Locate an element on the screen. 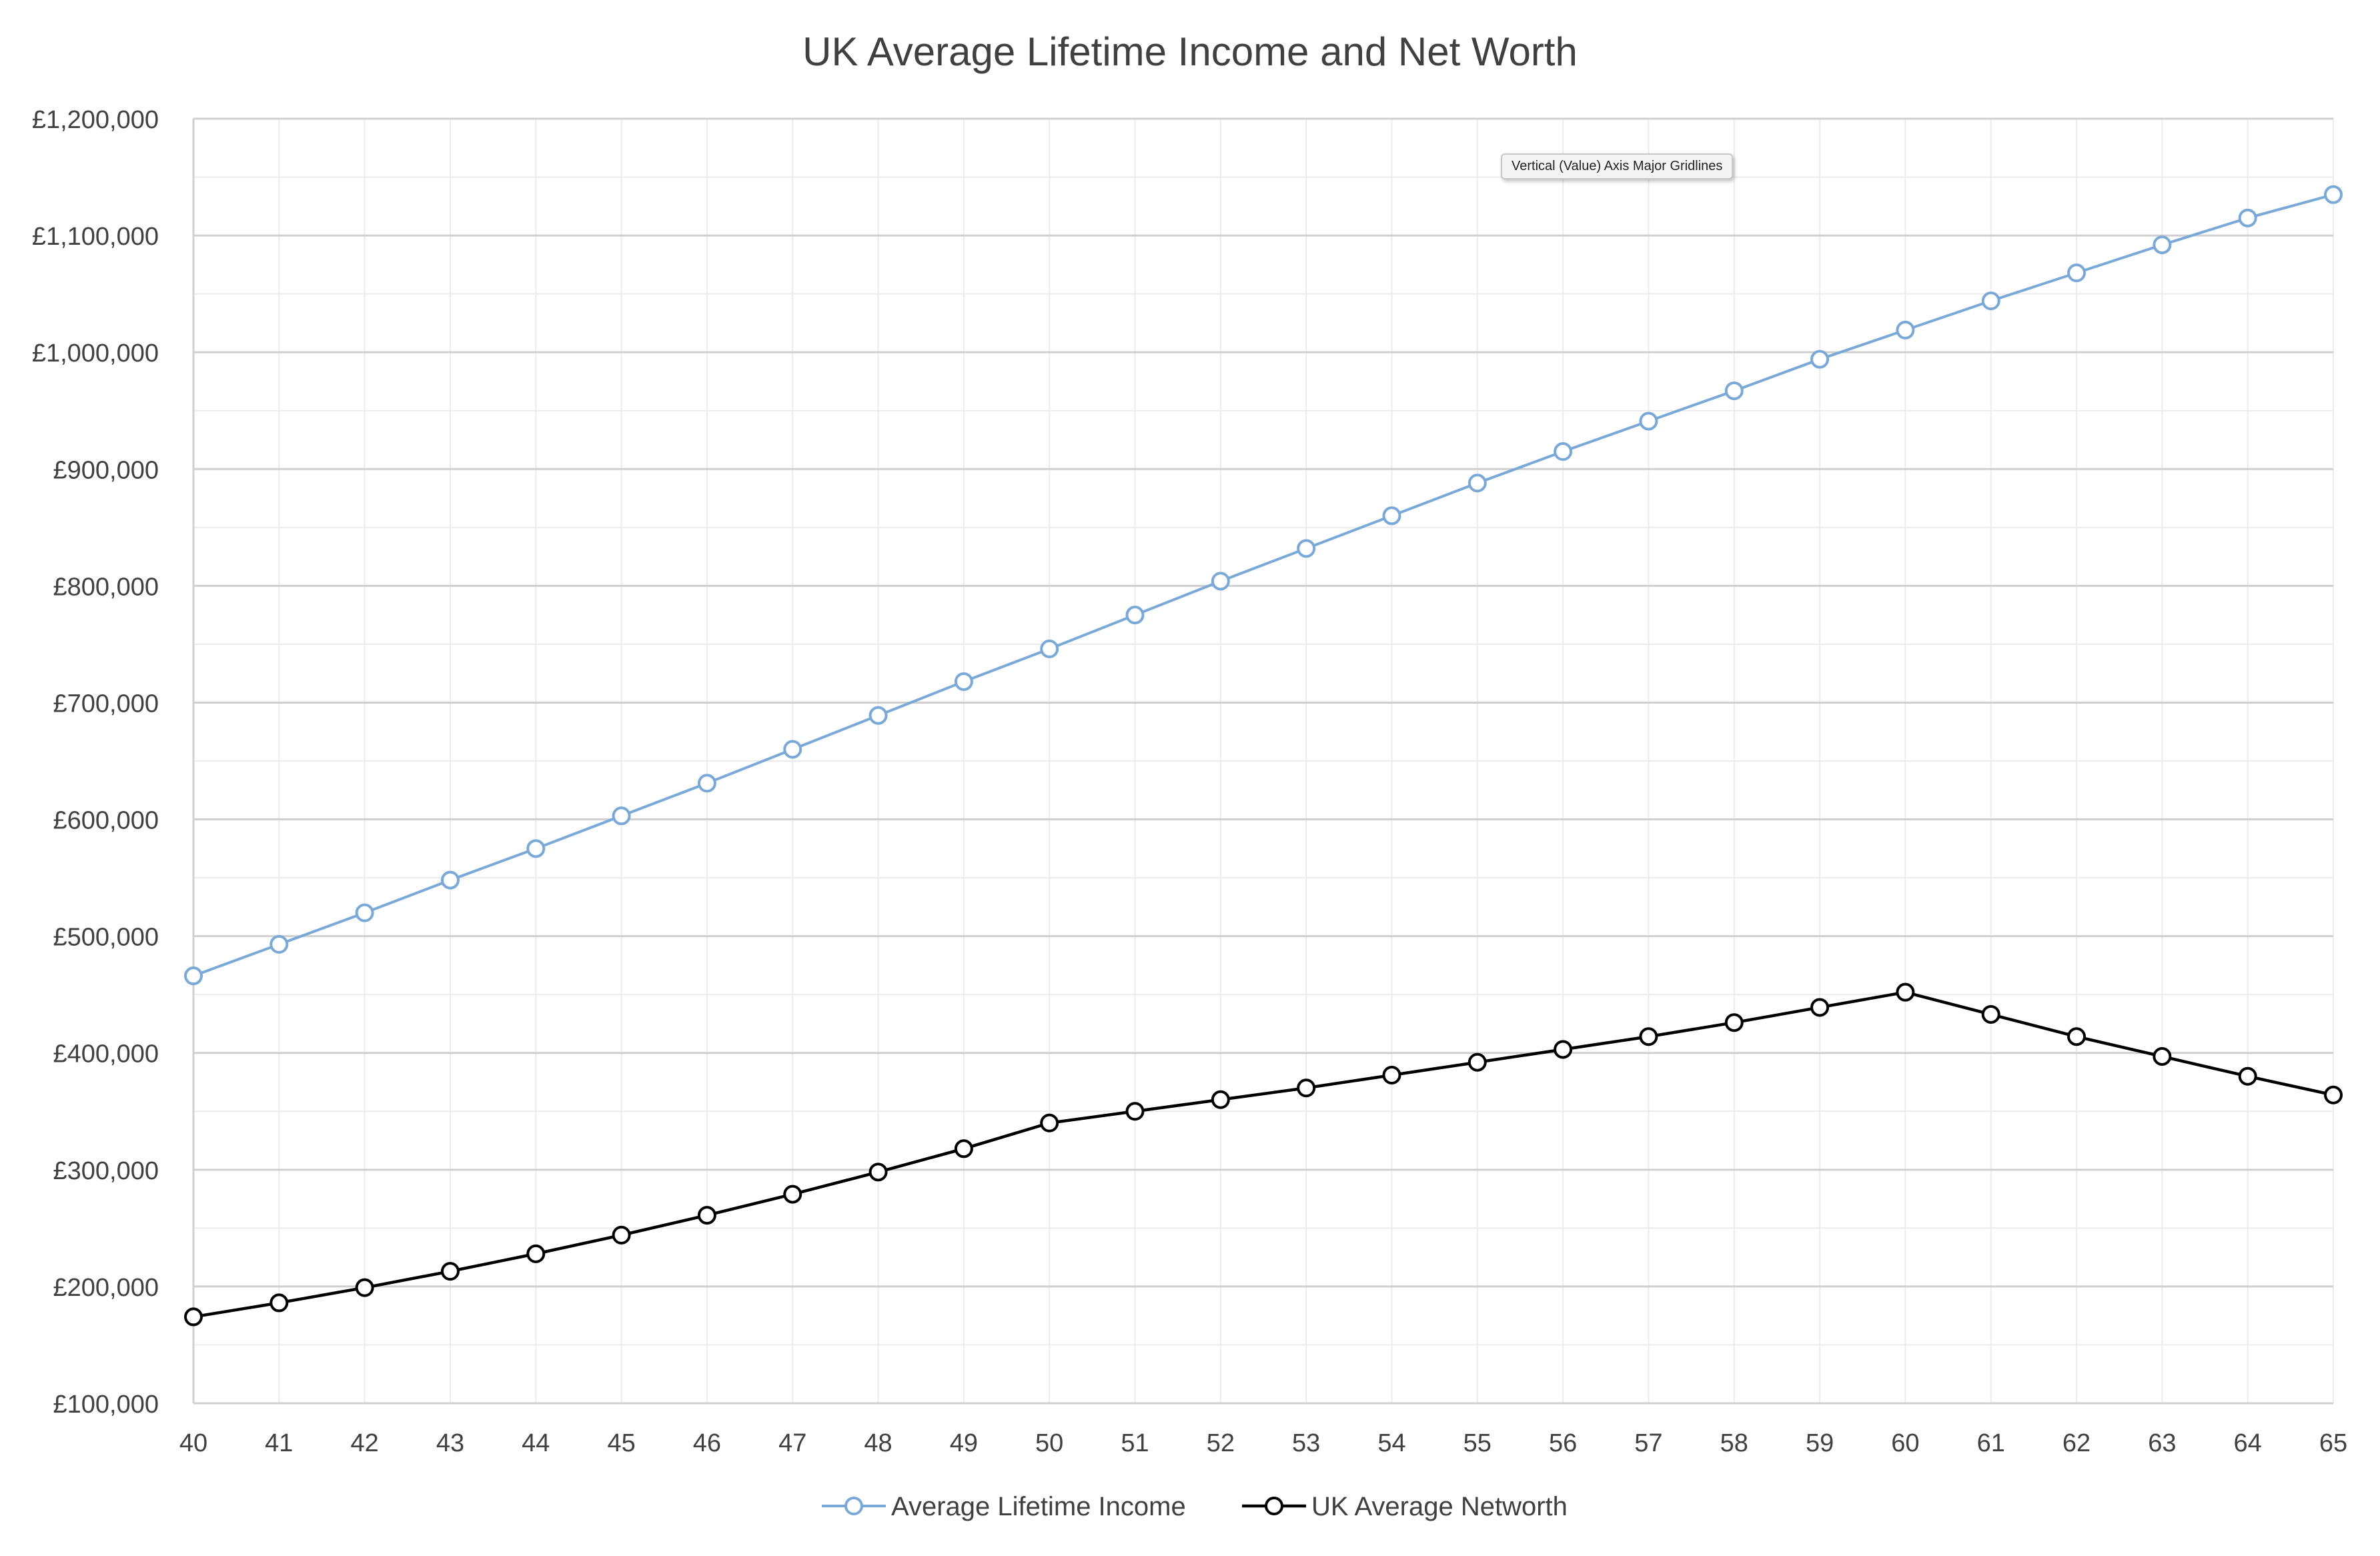 This screenshot has width=2380, height=1556. x-tick-label: 52 is located at coordinates (1221, 1443).